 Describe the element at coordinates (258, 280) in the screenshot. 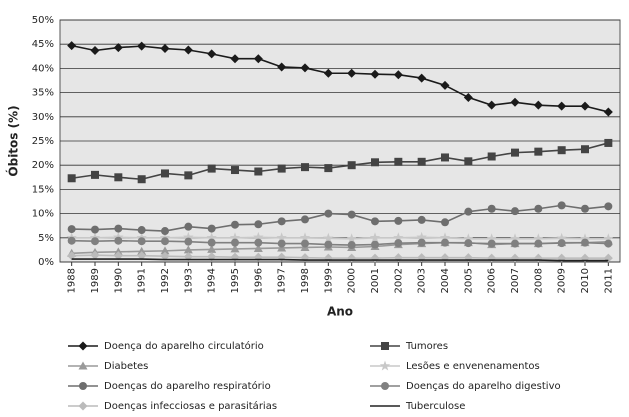

I see `x-tick-label: 1996` at that location.